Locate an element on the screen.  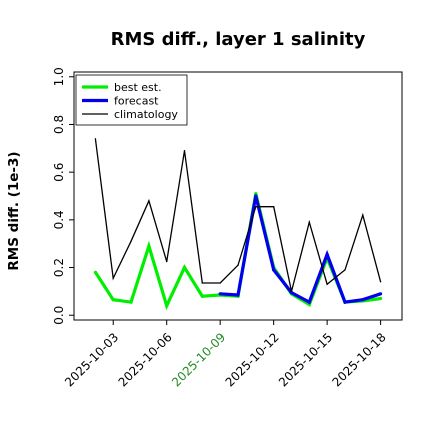
y-tick-label: 0.4 is located at coordinates (59, 219).